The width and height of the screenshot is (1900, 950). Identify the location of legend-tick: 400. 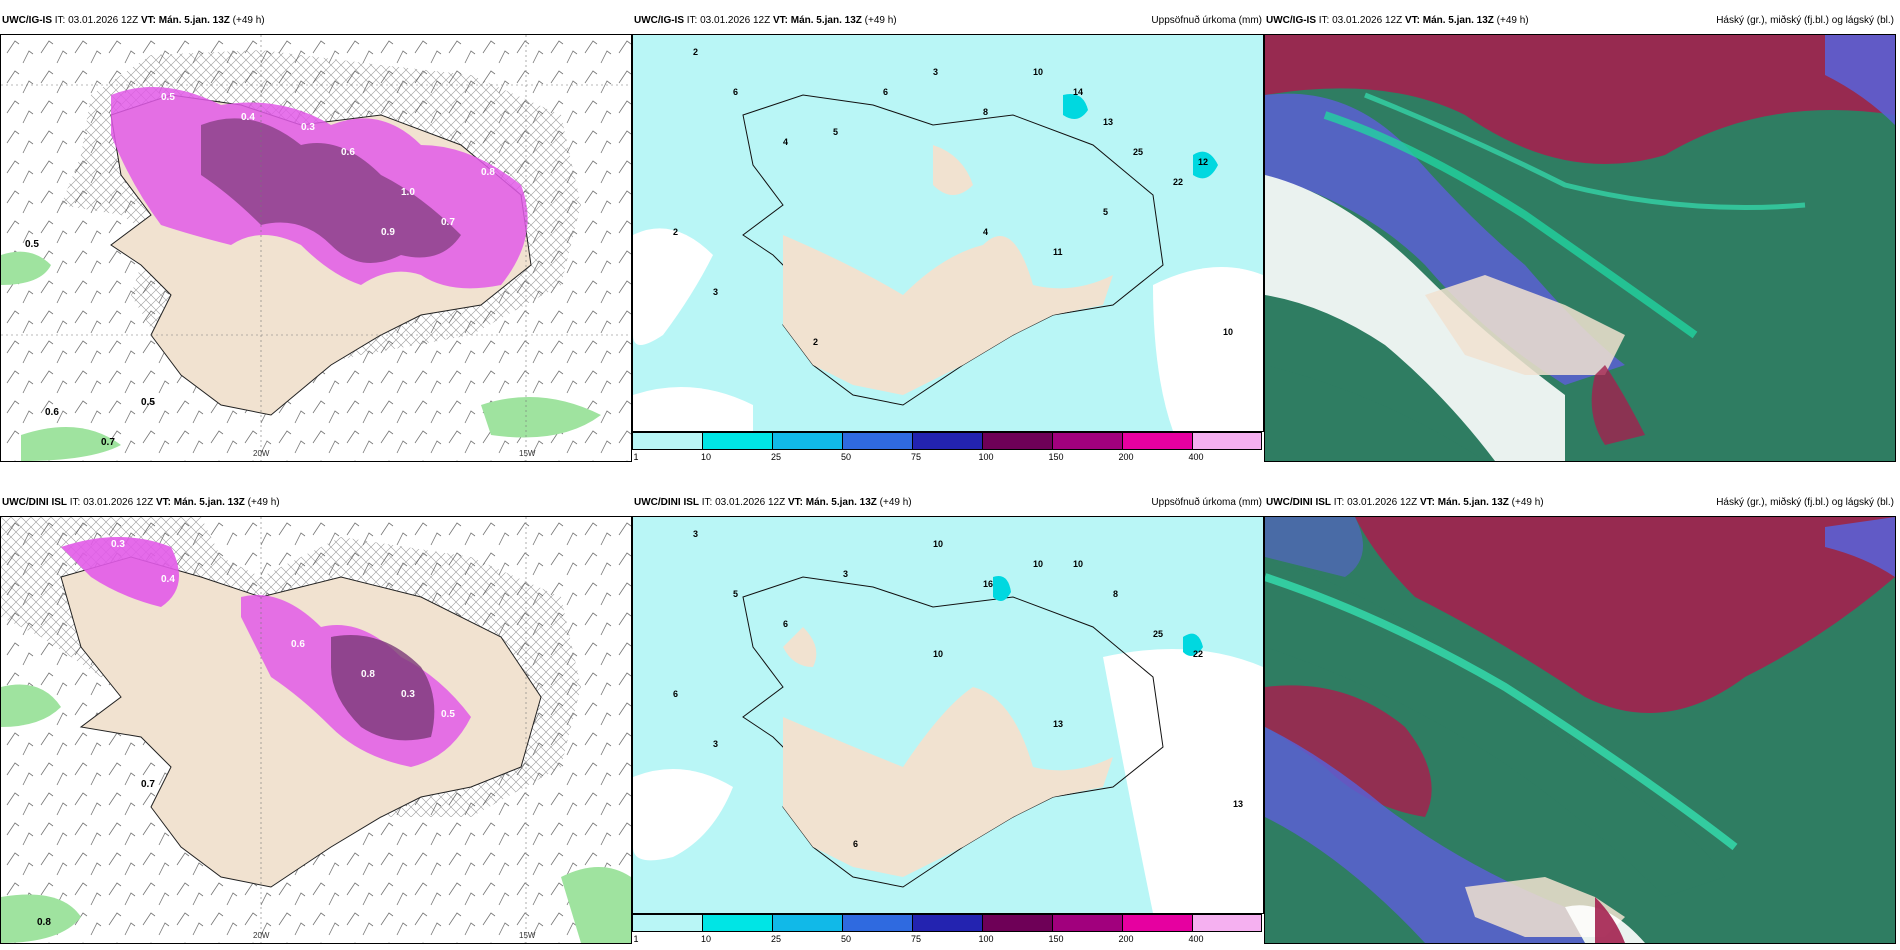
(1196, 939).